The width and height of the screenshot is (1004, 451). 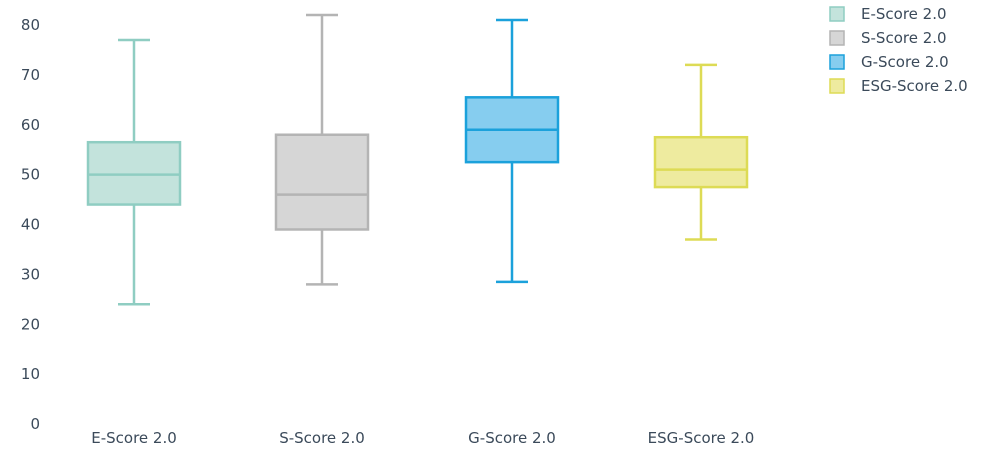 I want to click on y-tick-label: 40, so click(x=30, y=225).